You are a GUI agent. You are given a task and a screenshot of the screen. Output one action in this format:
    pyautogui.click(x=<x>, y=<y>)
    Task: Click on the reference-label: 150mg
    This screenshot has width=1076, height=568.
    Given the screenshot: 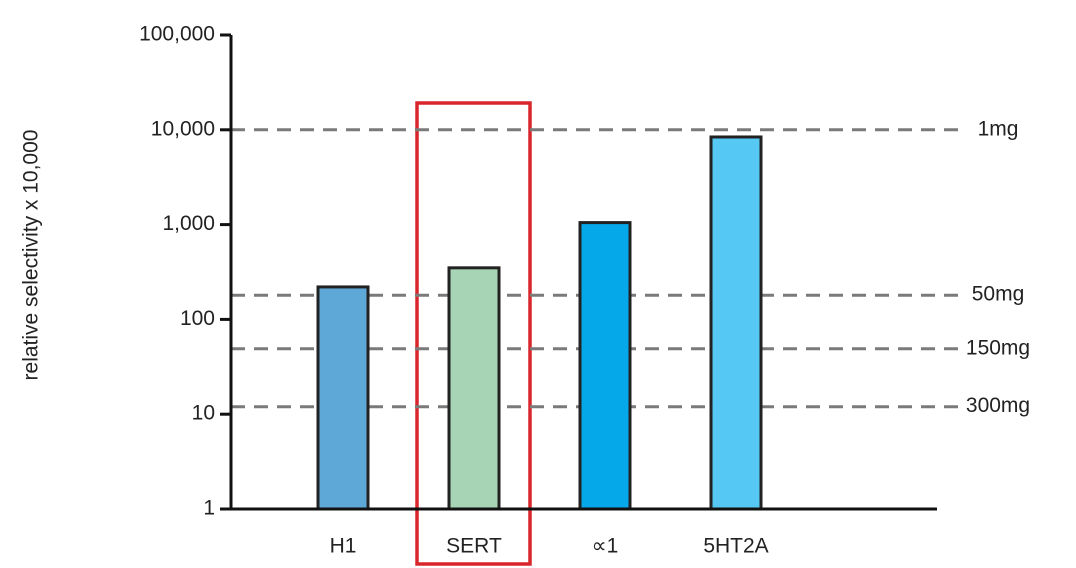 What is the action you would take?
    pyautogui.click(x=998, y=347)
    